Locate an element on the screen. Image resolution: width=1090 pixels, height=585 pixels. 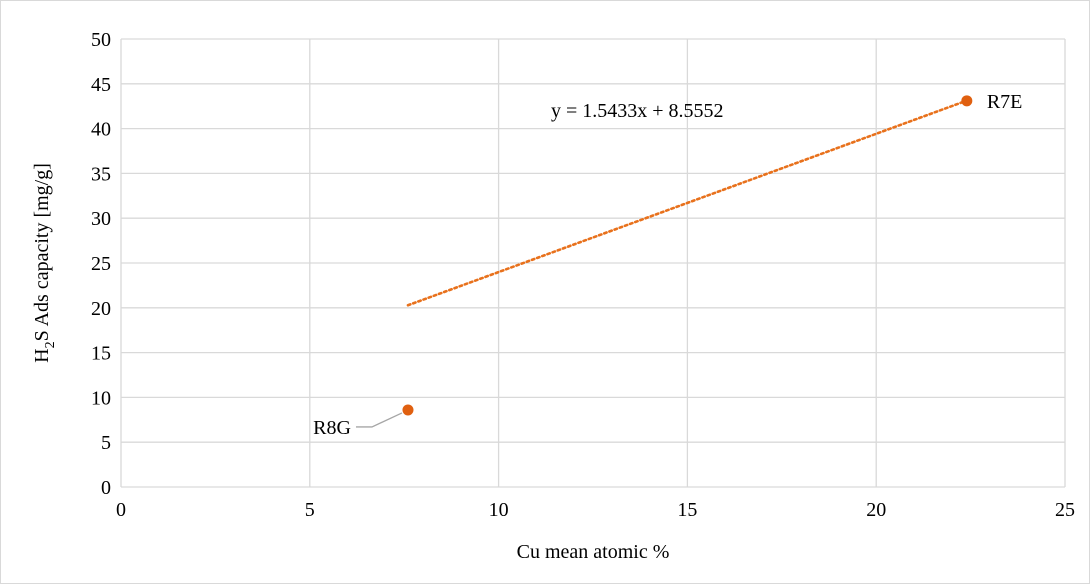
y-tick-label: 15 is located at coordinates (101, 354).